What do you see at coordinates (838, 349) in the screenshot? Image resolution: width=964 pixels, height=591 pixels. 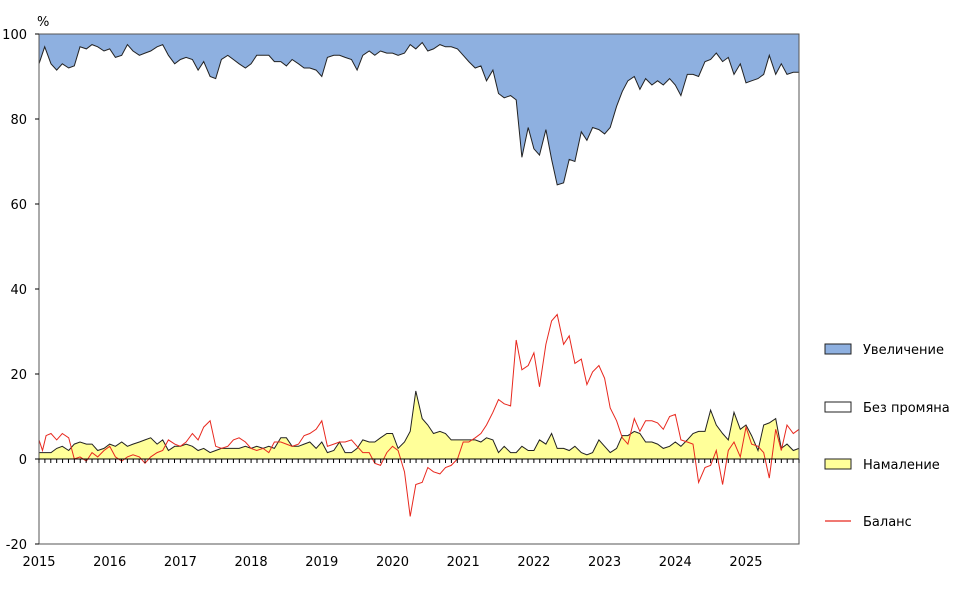 I see `legend-increase-swatch` at bounding box center [838, 349].